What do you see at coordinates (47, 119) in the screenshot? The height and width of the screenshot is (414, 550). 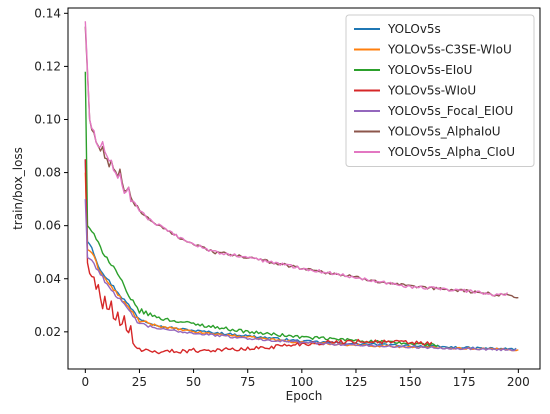 I see `y-tick-label: 0.10` at bounding box center [47, 119].